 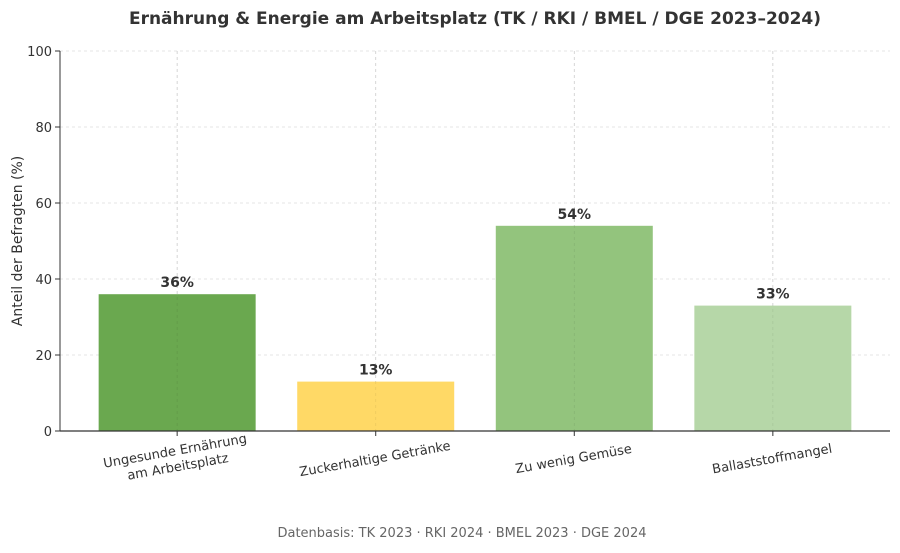 I want to click on data-label: 54%, so click(x=575, y=215).